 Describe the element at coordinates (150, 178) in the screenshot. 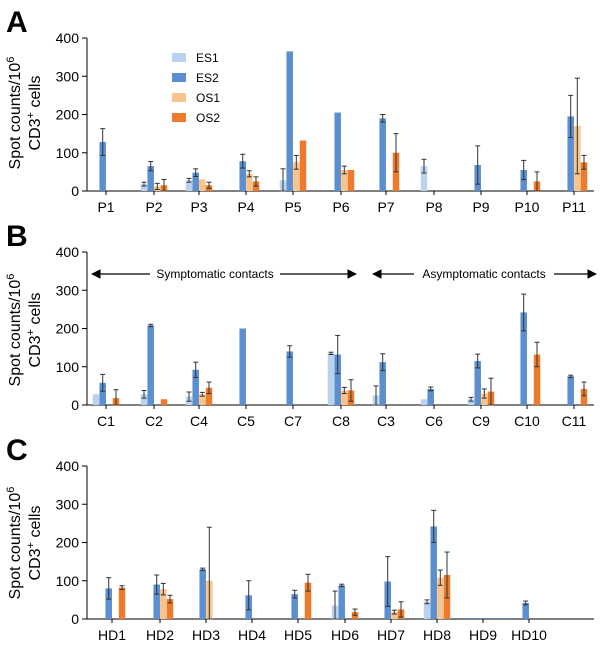

I see `bar-a-p2-es2` at that location.